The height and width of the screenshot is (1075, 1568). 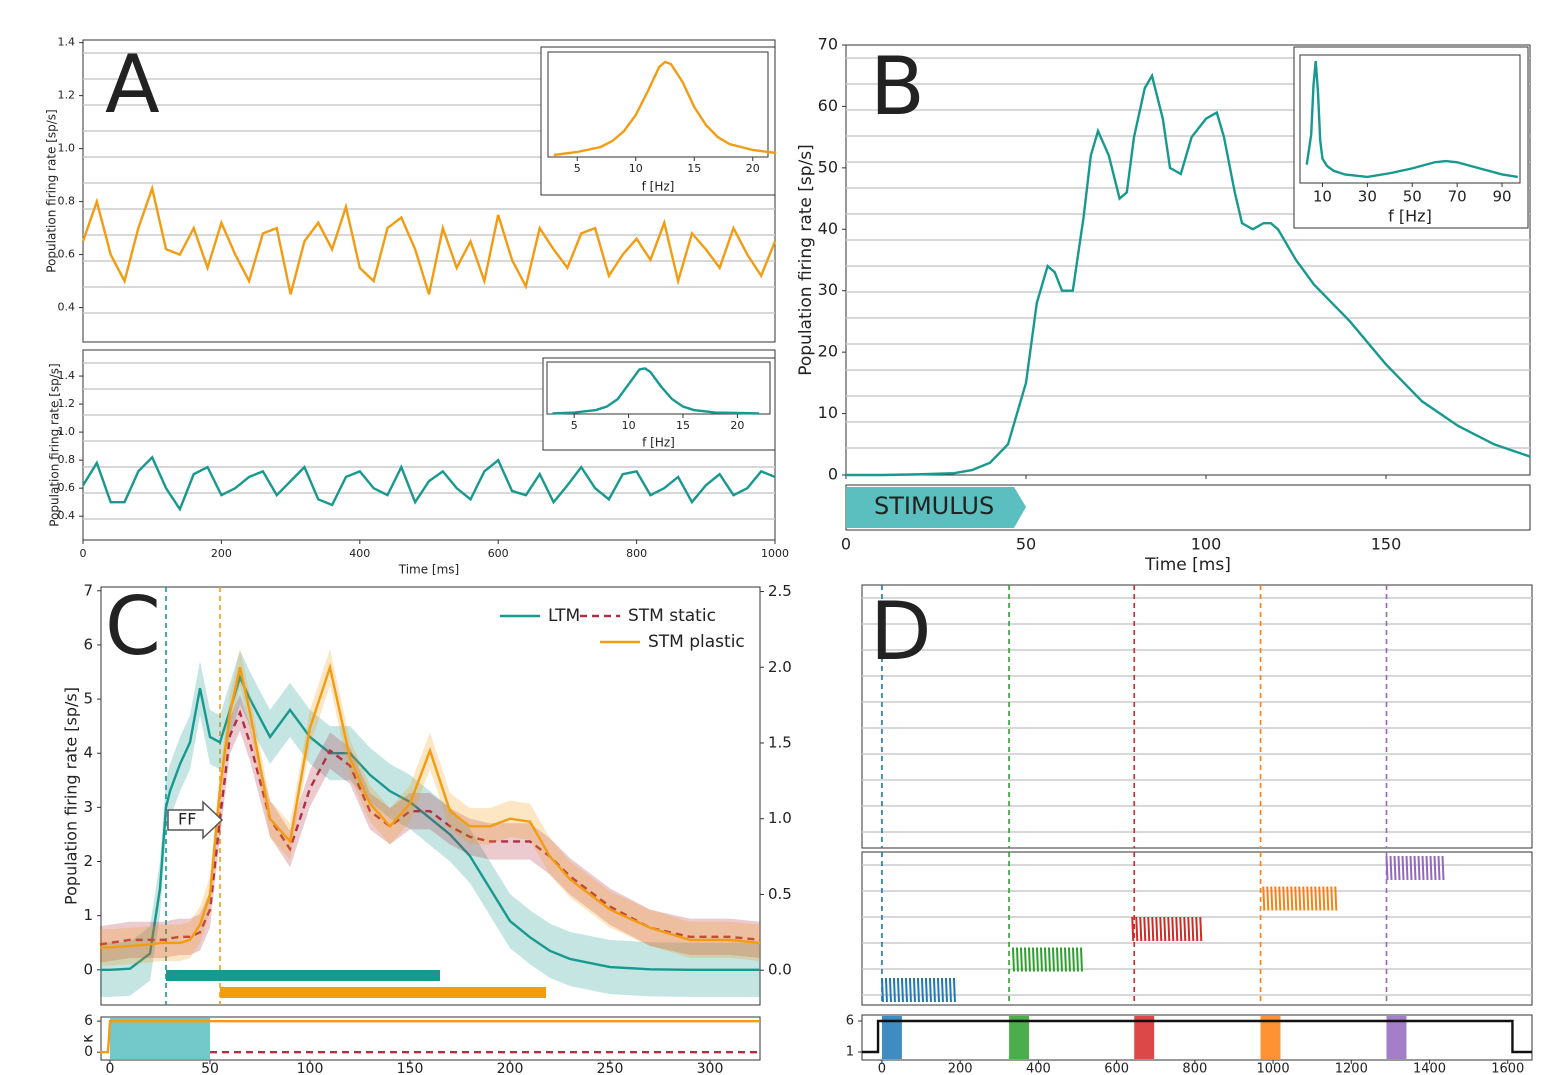 I want to click on panel-letter: A, so click(x=132, y=84).